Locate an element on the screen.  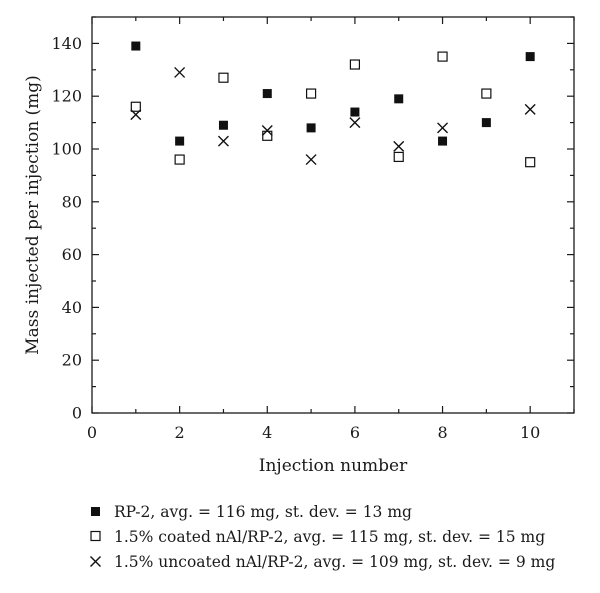
y-tick-label: 60 is located at coordinates (72, 254).